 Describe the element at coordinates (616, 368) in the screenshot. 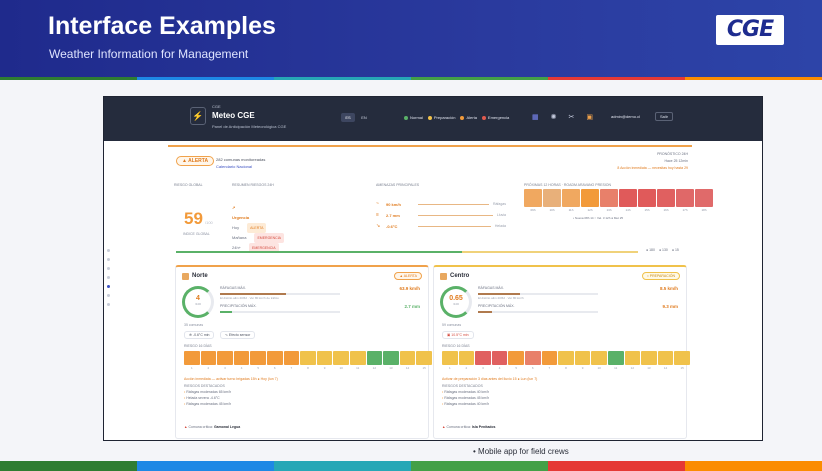

I see `day-label: 11` at that location.